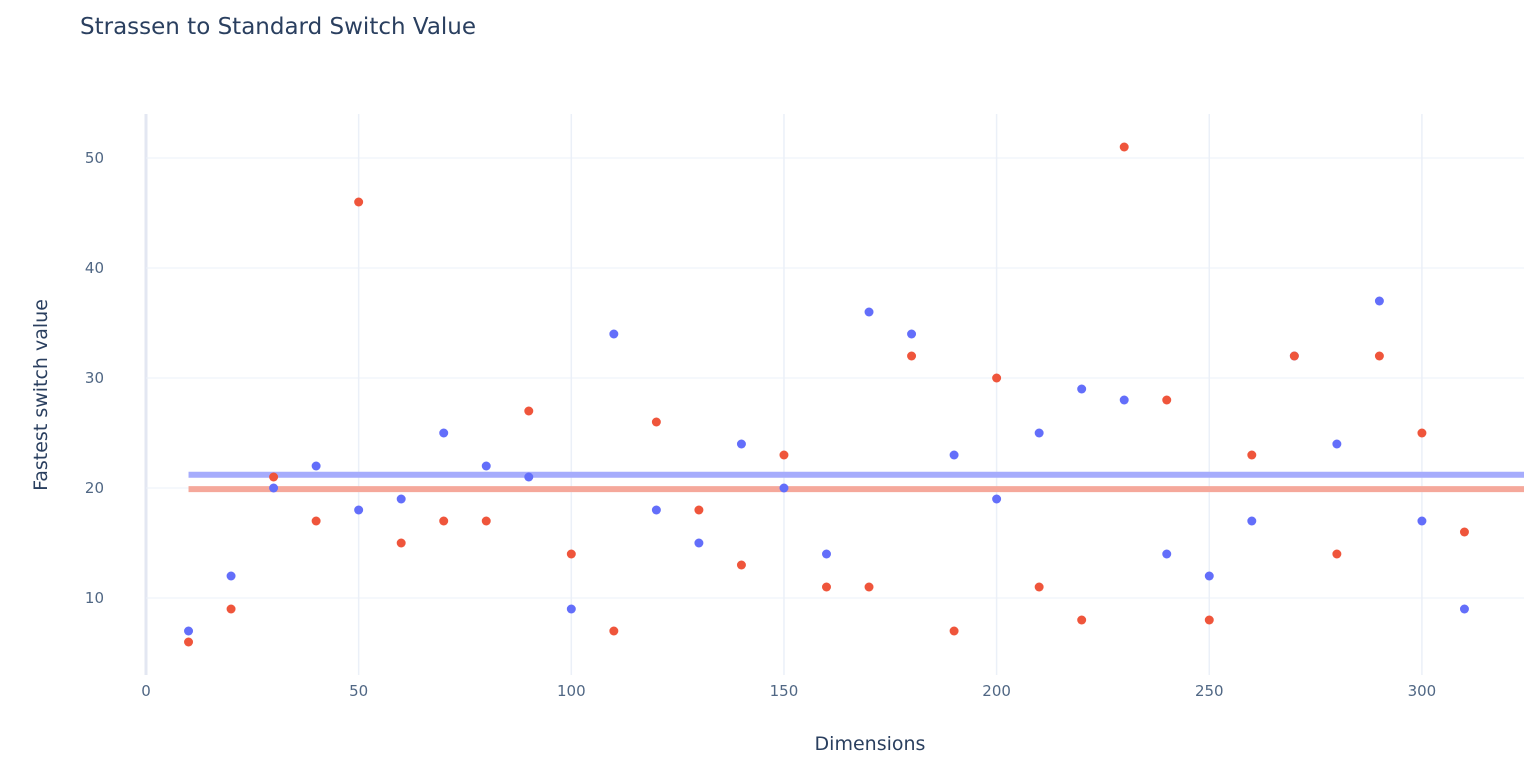 Image resolution: width=1524 pixels, height=776 pixels. I want to click on chart-title: Strassen to Standard Switch Value, so click(278, 27).